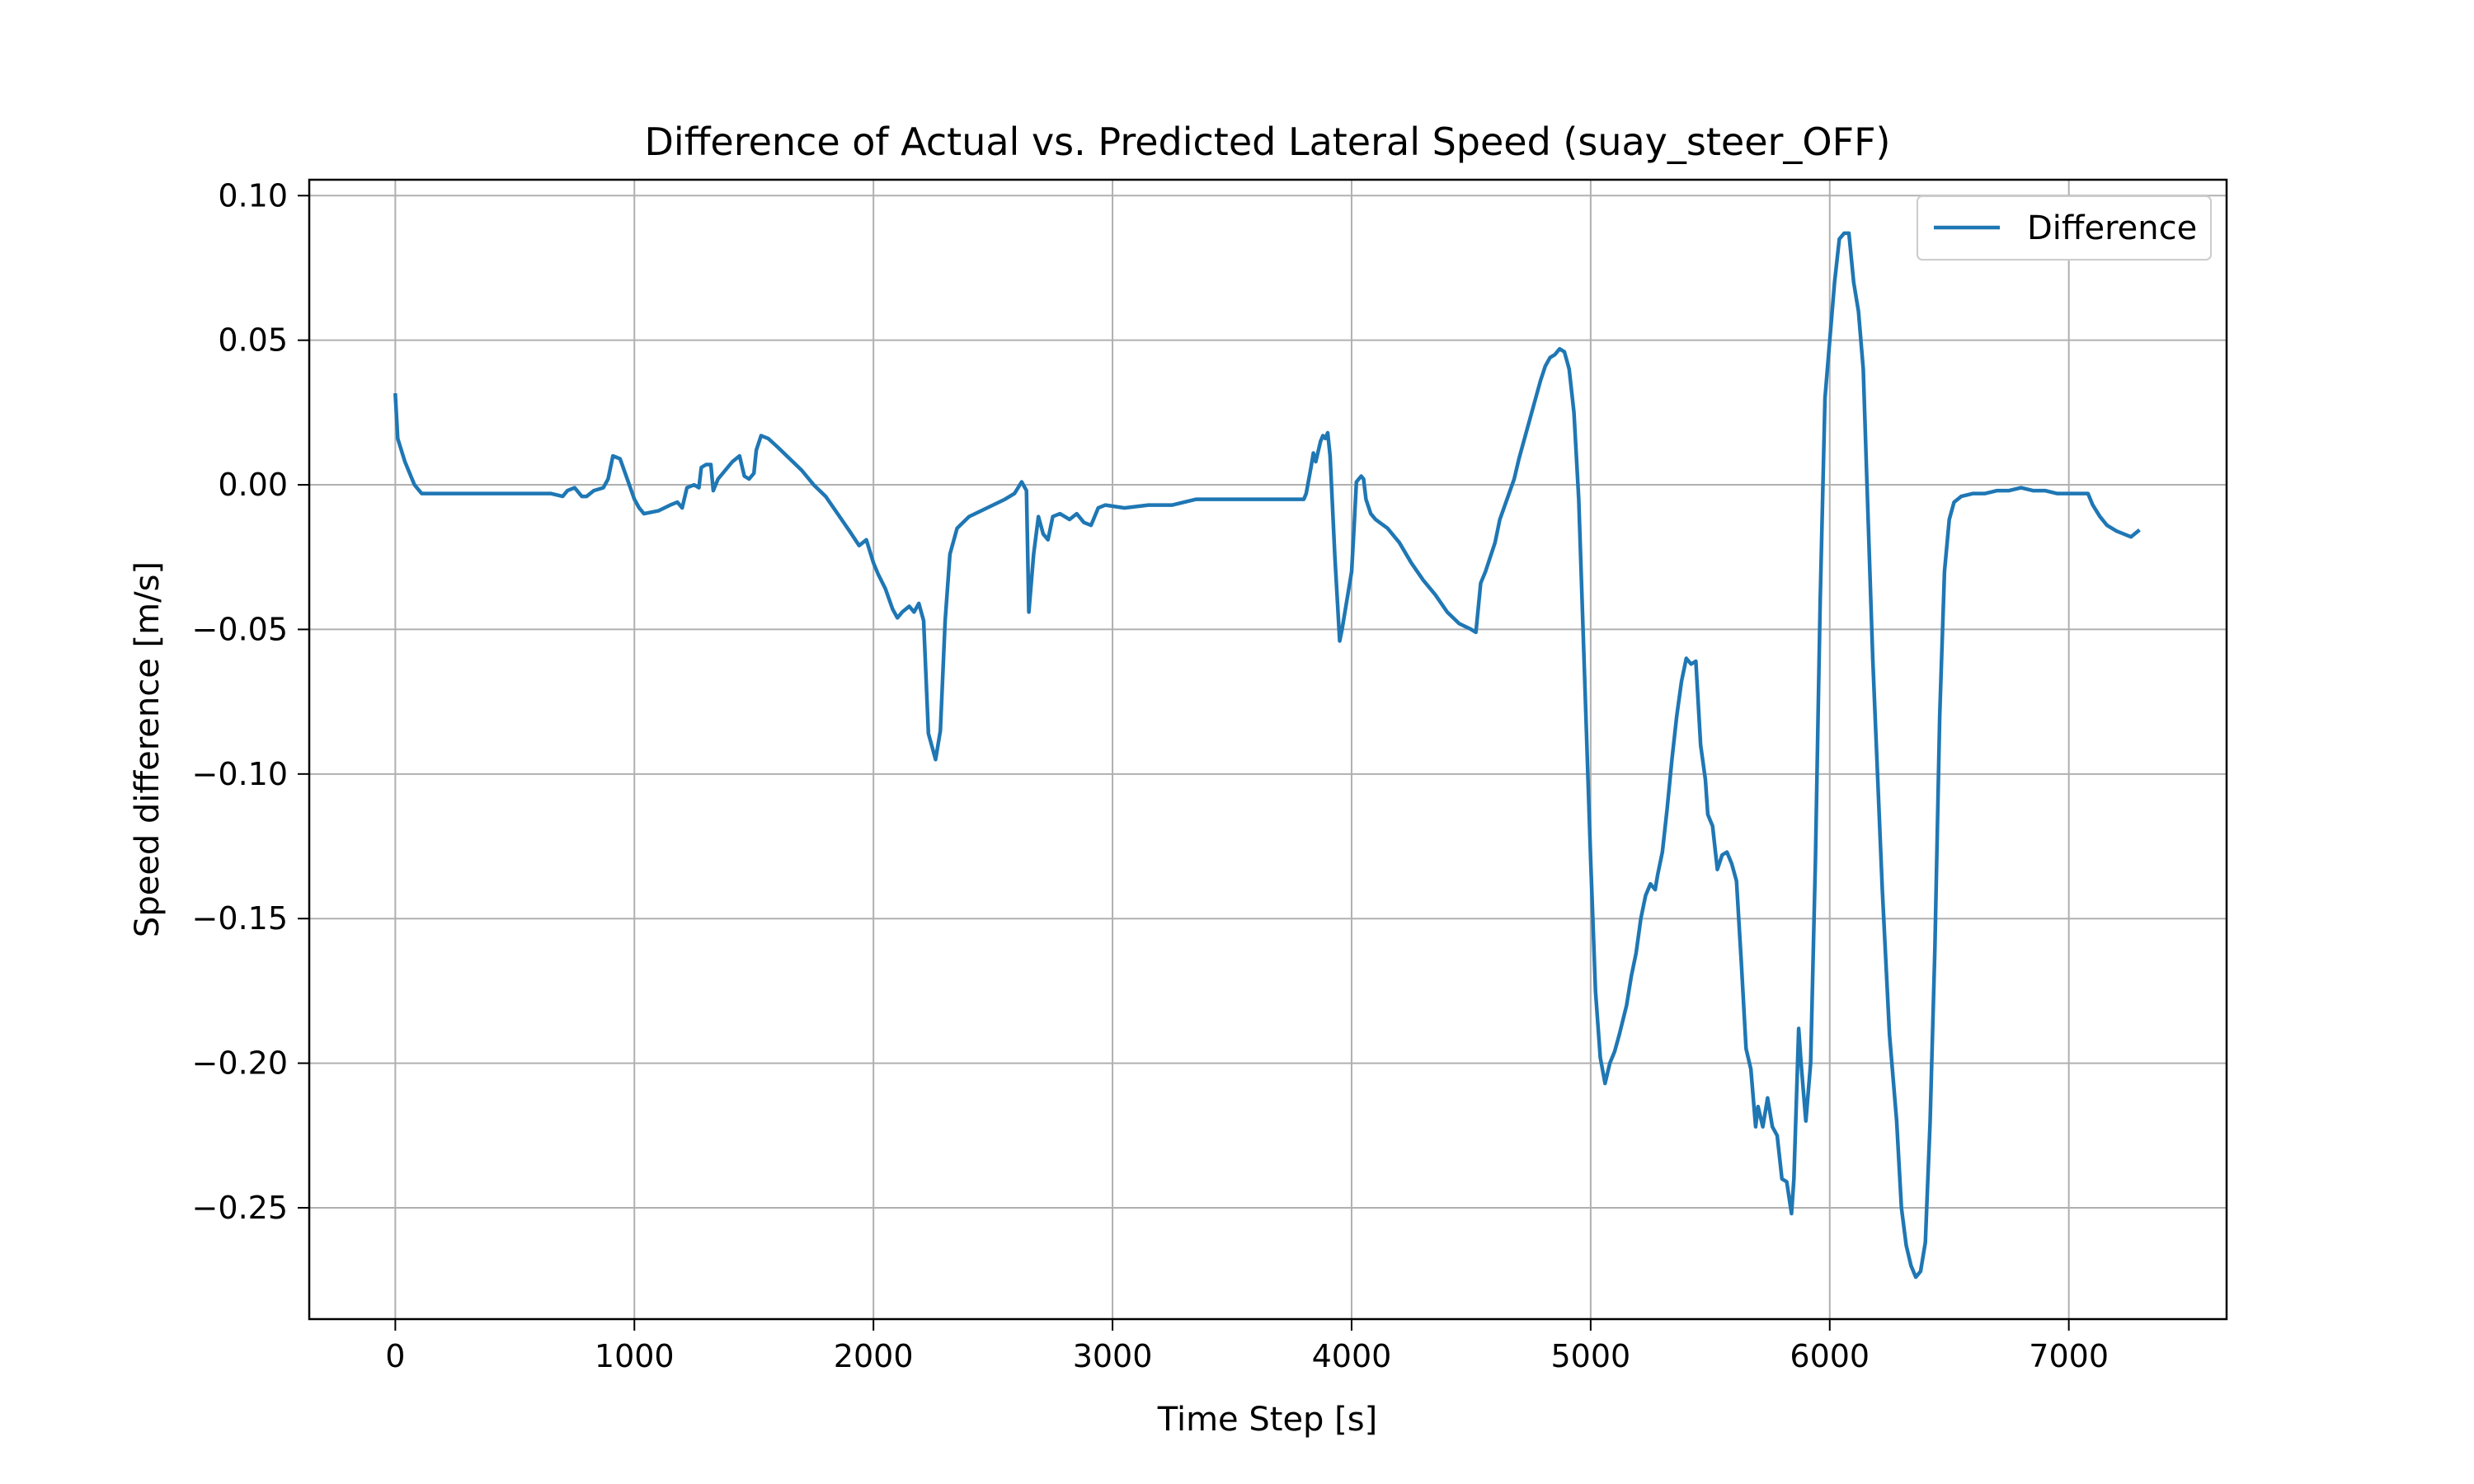  I want to click on y-axis: 0.10 0.05 0.00 −0.05 −0.10 −0.15 −0.20 −0.25, so click(250, 701).